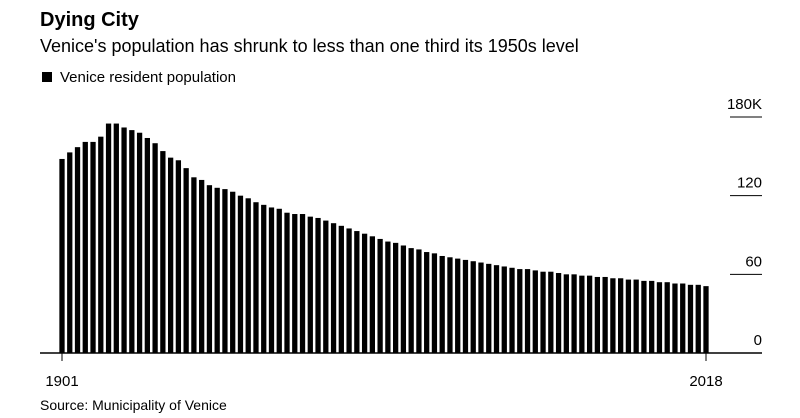  I want to click on y-tick-label: 180K, so click(744, 104).